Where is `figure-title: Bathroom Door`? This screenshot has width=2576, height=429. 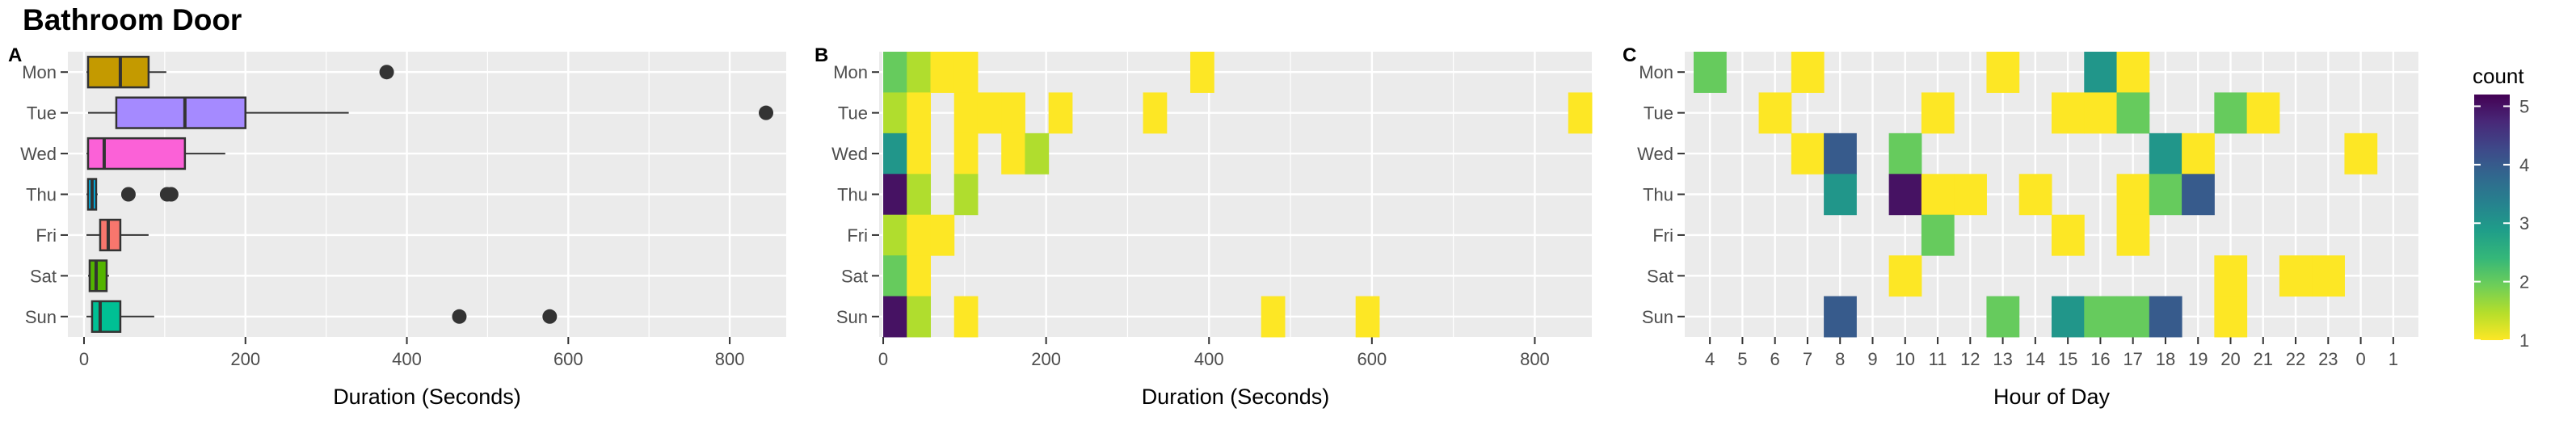
figure-title: Bathroom Door is located at coordinates (132, 19).